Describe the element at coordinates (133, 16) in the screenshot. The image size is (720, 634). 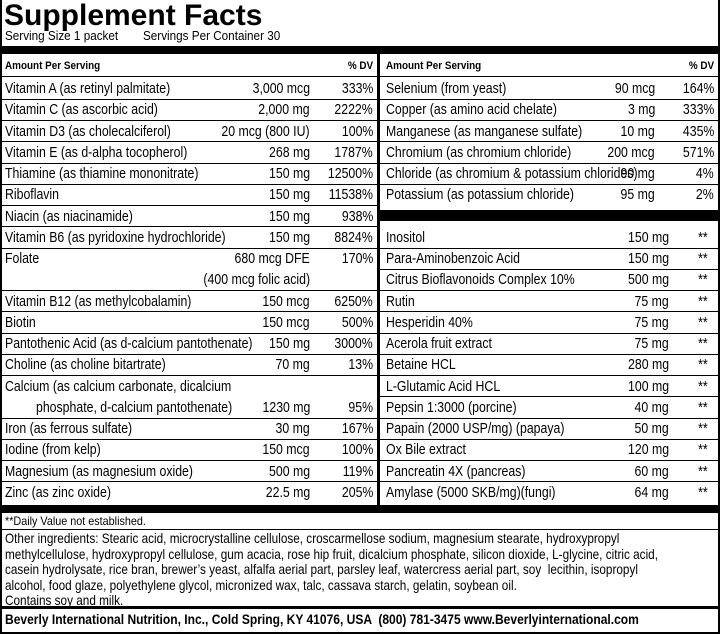
I see `title: Supplement Facts` at that location.